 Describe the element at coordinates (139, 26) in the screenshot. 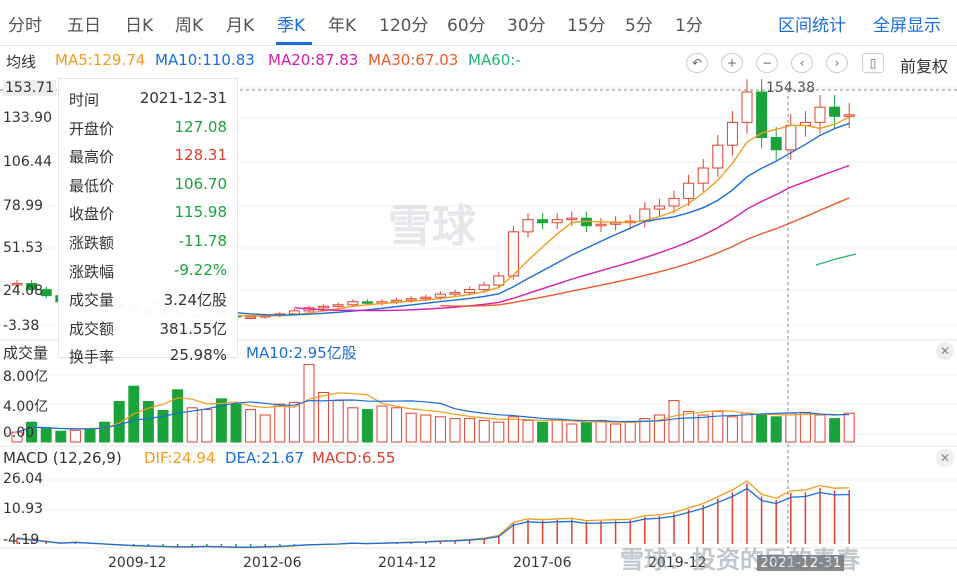

I see `tab-daily-k: 日K` at that location.